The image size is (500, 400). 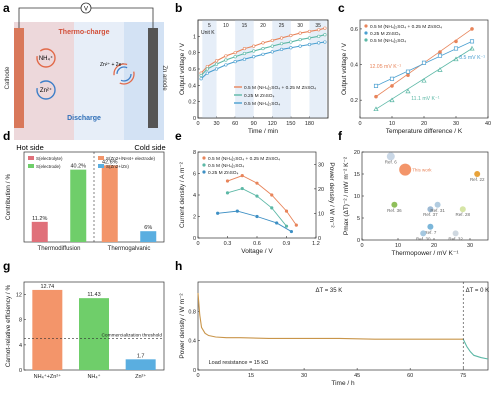 What do you see at coordinates (208, 33) in the screenshot?
I see `unit-label: Unit K` at bounding box center [208, 33].